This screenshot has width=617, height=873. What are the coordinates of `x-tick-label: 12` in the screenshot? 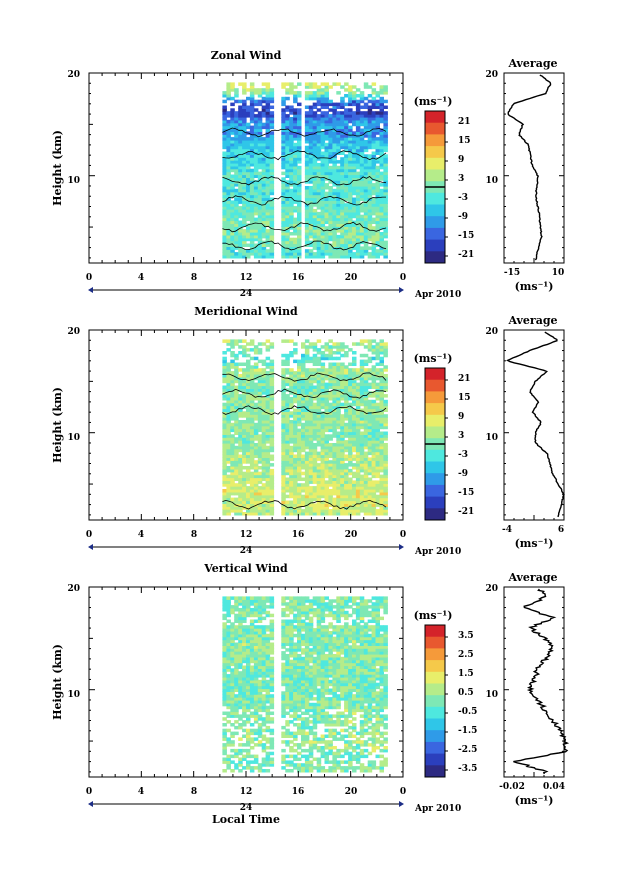 It's located at (246, 535).